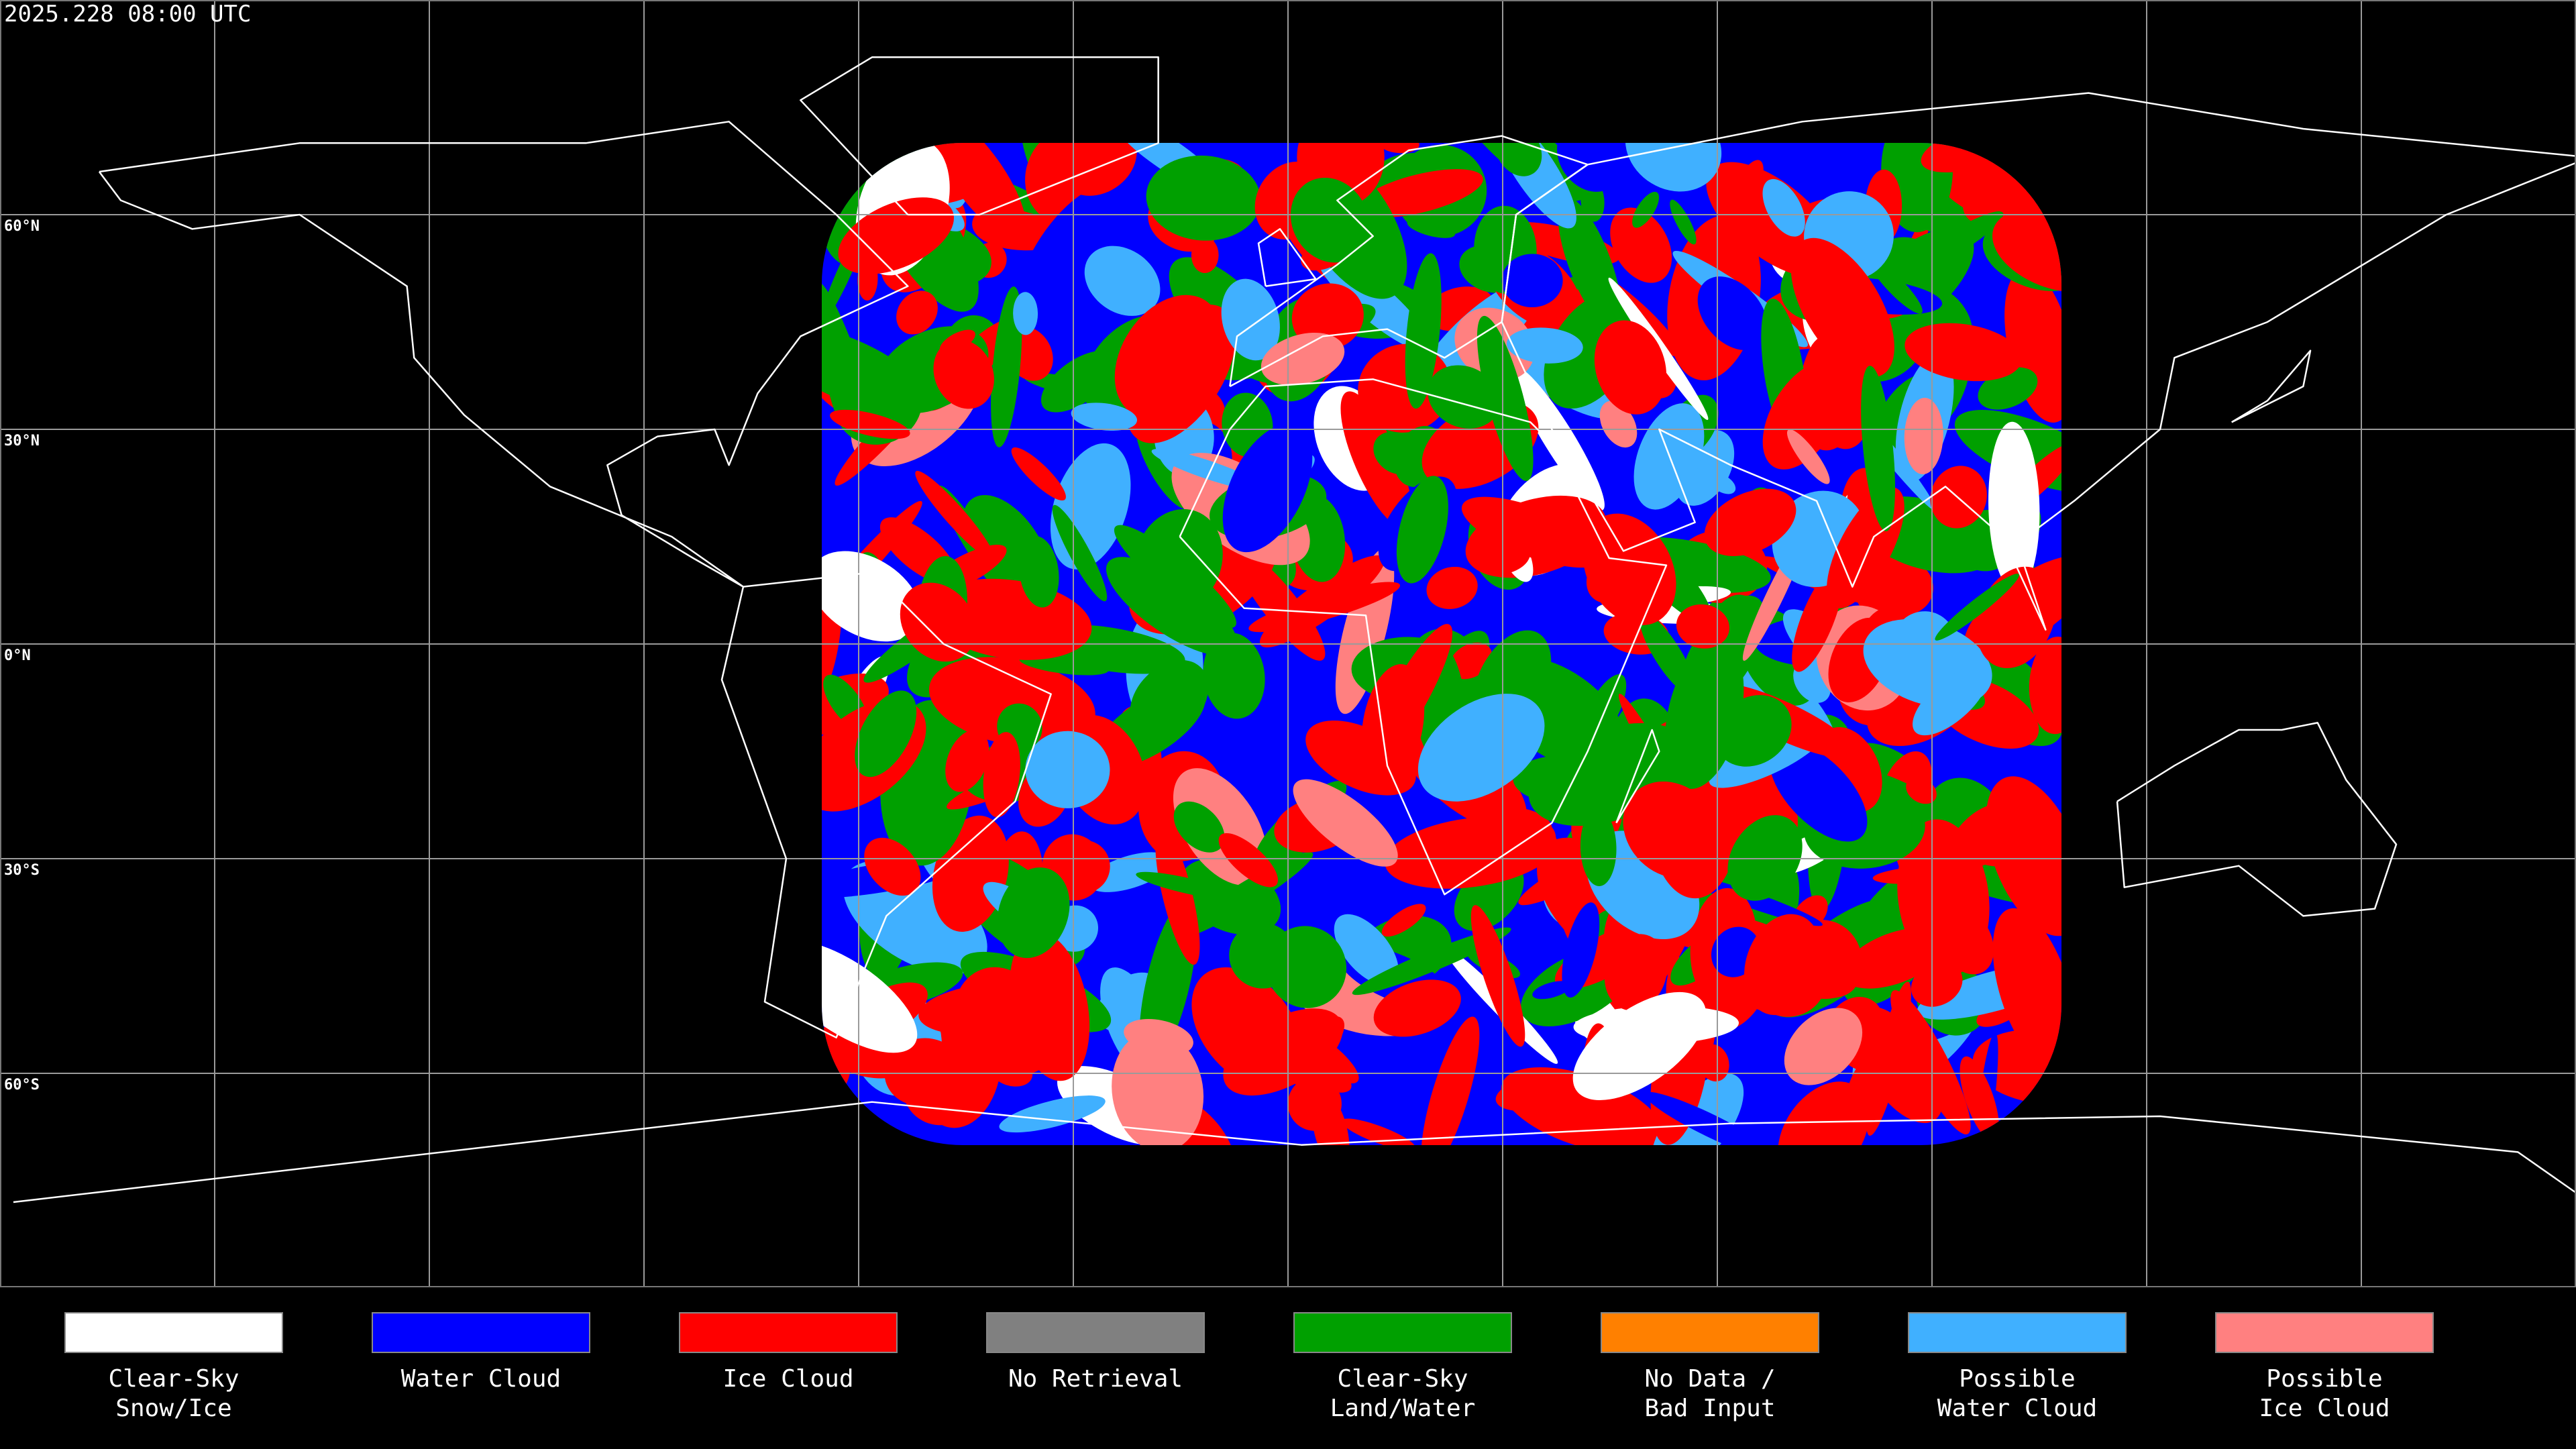  Describe the element at coordinates (1402, 1379) in the screenshot. I see `legend-label: Clear-Sky` at that location.